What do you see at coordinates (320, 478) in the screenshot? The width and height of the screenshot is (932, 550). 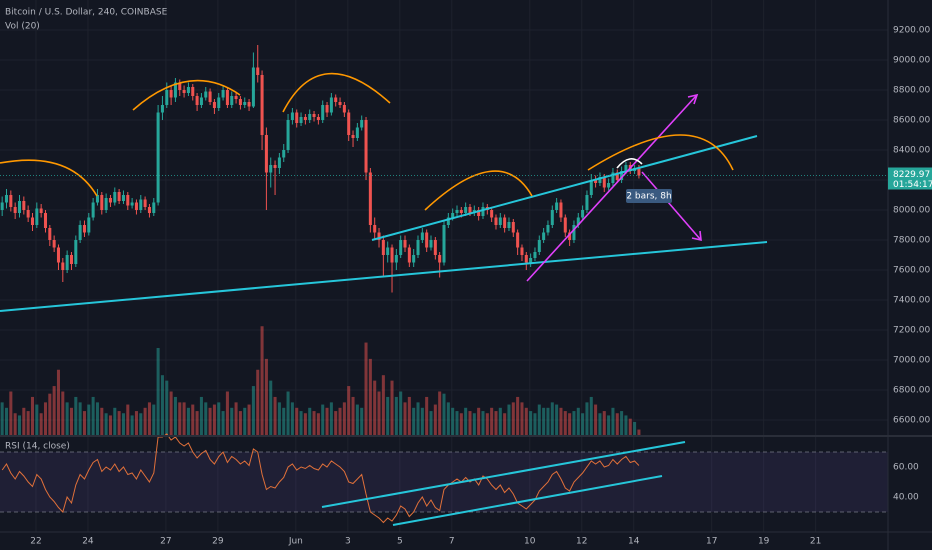 I see `rsi-line` at bounding box center [320, 478].